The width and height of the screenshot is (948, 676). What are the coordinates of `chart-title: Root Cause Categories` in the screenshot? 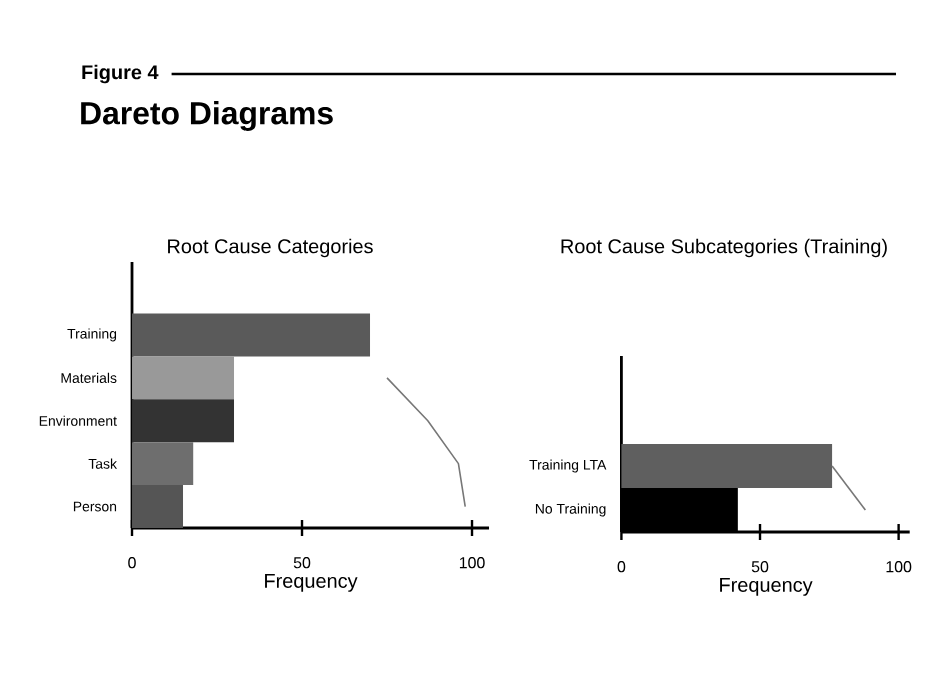 It's located at (270, 248).